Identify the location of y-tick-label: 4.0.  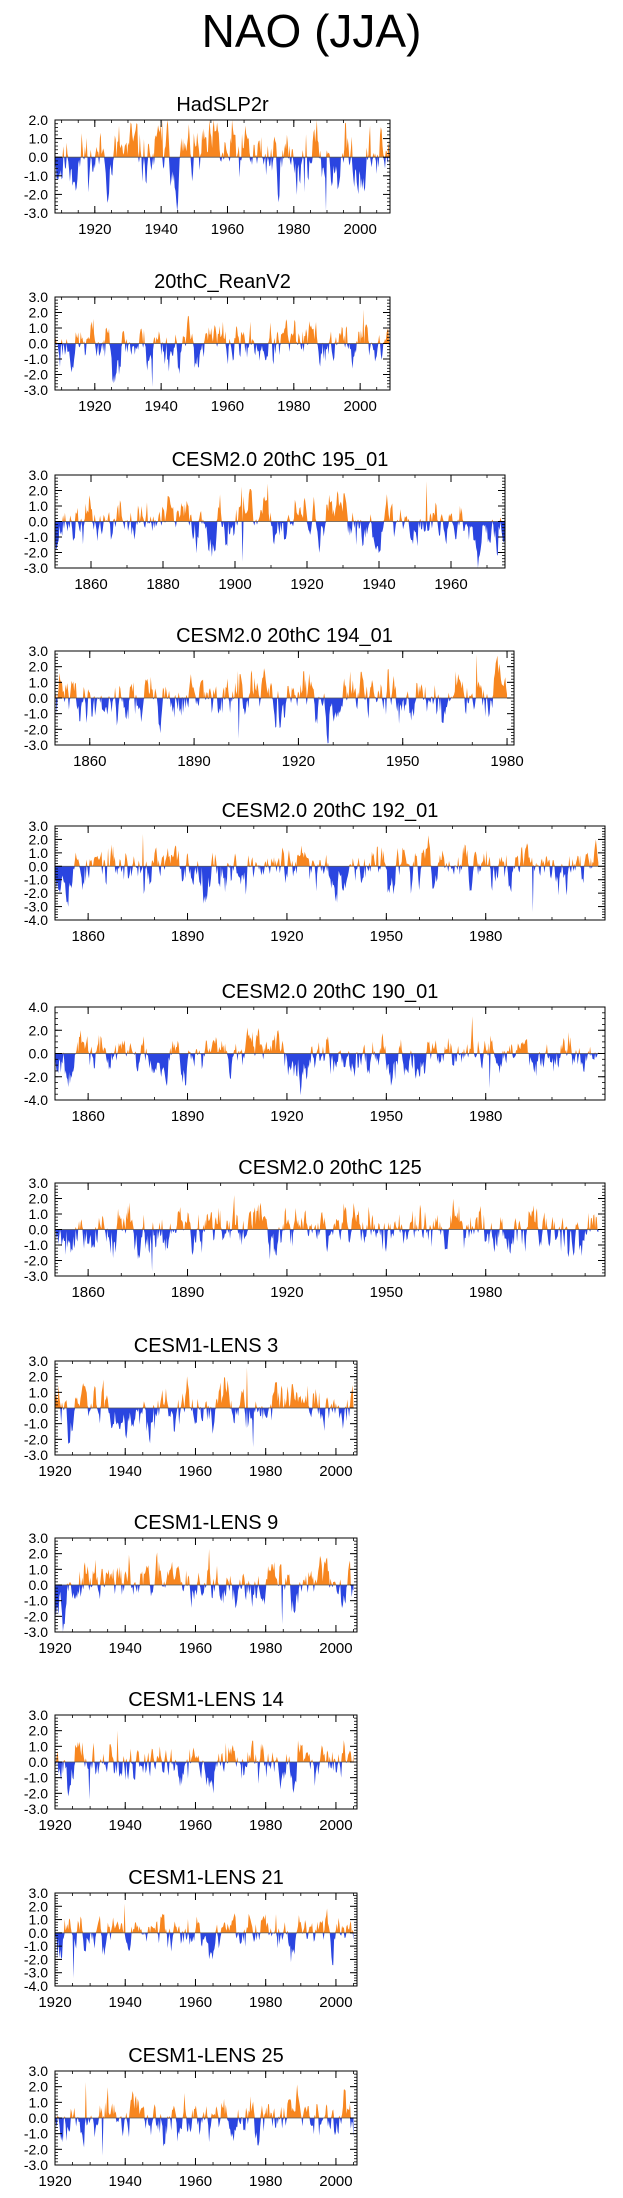
(39, 1007).